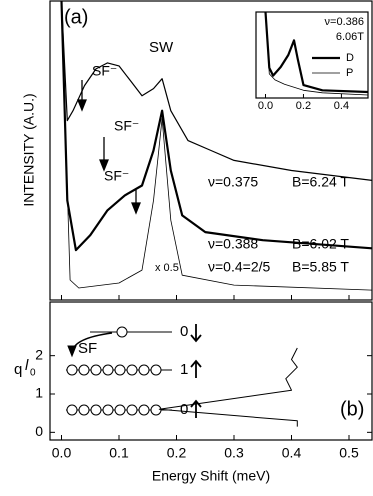 This screenshot has height=496, width=373. Describe the element at coordinates (349, 453) in the screenshot. I see `x-tick-label: 0.5` at that location.